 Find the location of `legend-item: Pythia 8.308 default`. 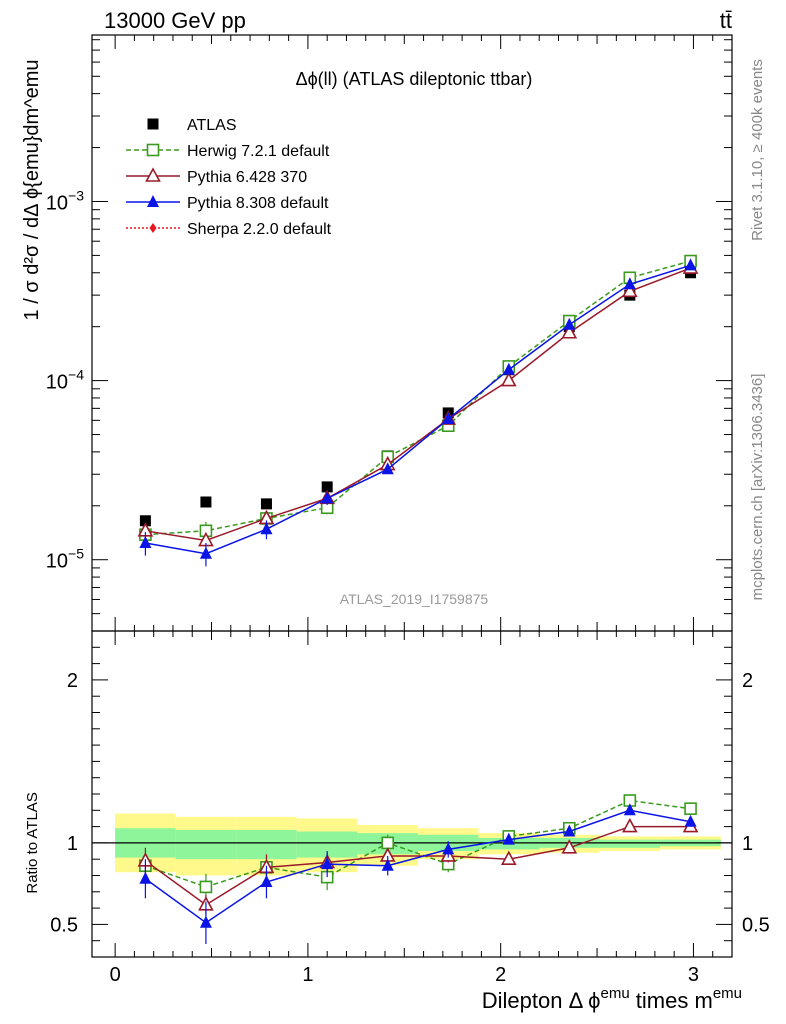

legend-item: Pythia 8.308 default is located at coordinates (227, 203).